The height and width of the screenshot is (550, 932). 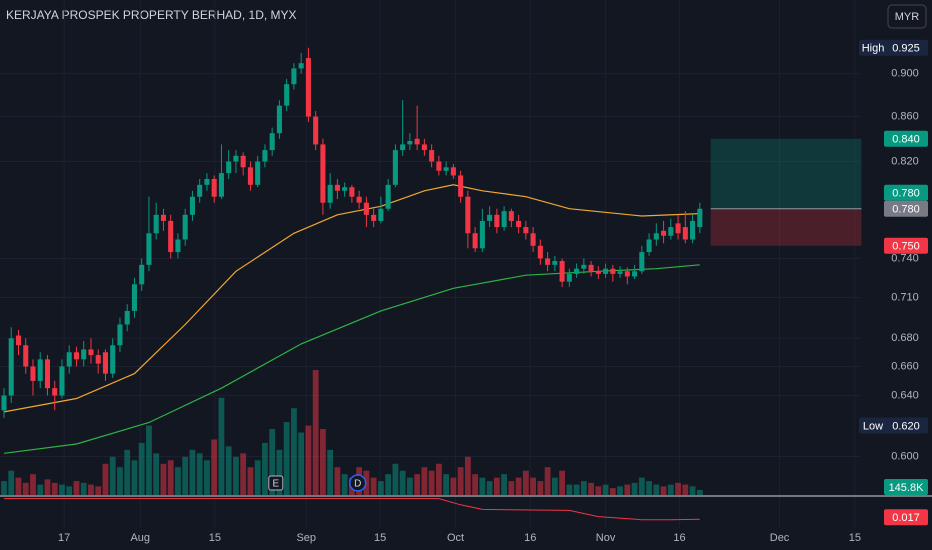 What do you see at coordinates (455, 538) in the screenshot?
I see `x-tick-label: Oct` at bounding box center [455, 538].